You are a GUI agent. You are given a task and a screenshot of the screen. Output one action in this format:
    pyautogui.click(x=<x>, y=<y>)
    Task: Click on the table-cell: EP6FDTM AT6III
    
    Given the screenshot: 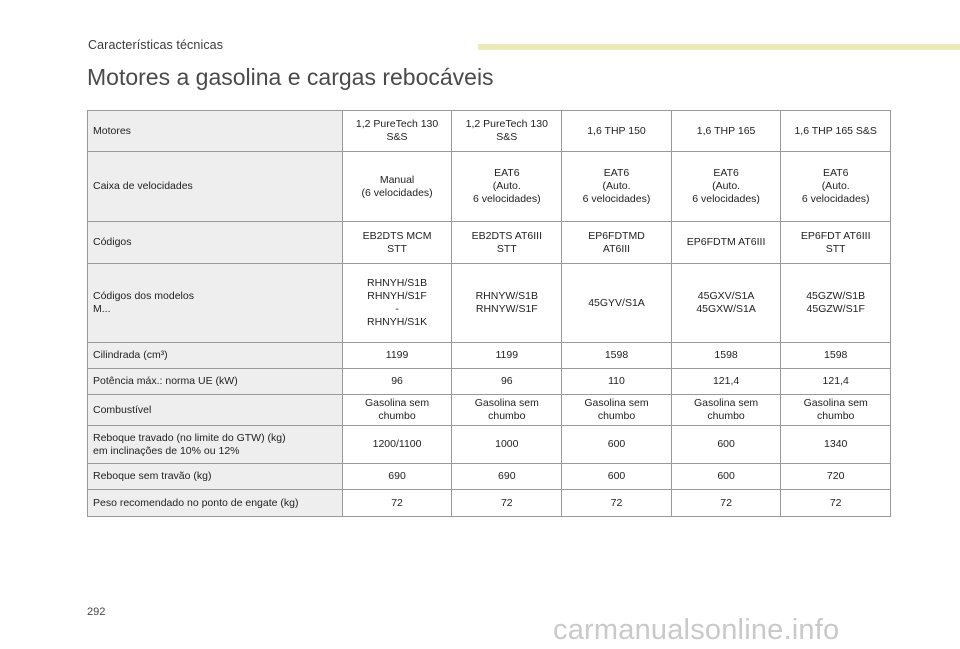 What is the action you would take?
    pyautogui.click(x=726, y=242)
    